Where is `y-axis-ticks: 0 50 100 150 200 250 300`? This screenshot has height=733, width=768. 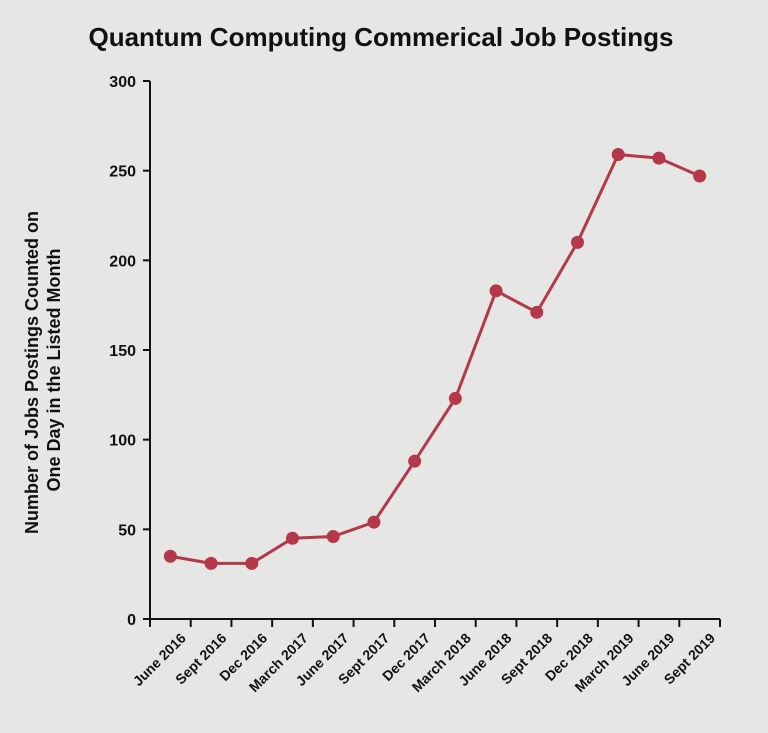
y-axis-ticks: 0 50 100 150 200 250 300 is located at coordinates (129, 351).